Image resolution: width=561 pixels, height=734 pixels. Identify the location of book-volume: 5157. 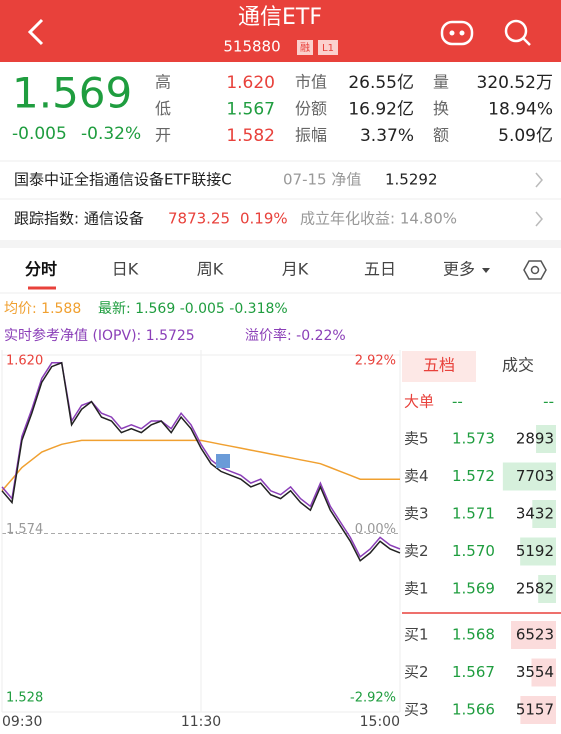
(535, 710).